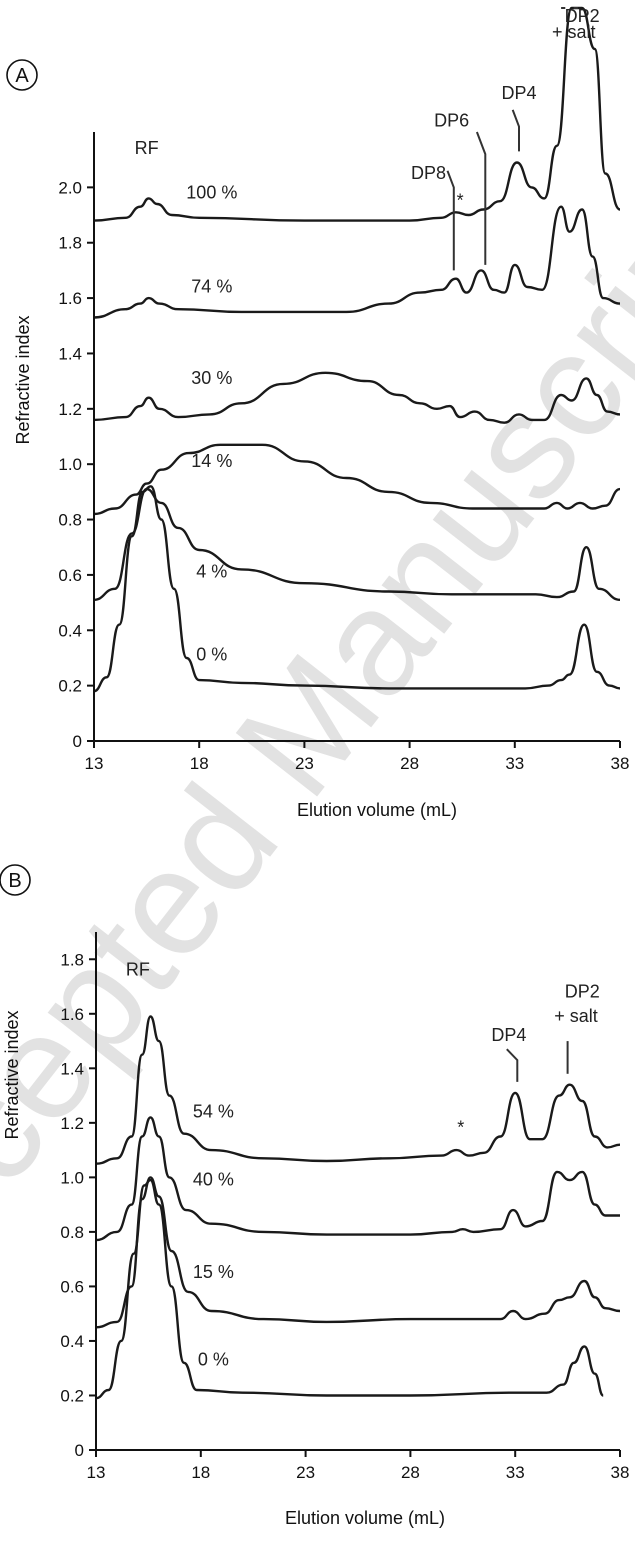 This screenshot has height=1541, width=635. Describe the element at coordinates (72, 959) in the screenshot. I see `panel-b-y-tick-label: 1.8` at that location.